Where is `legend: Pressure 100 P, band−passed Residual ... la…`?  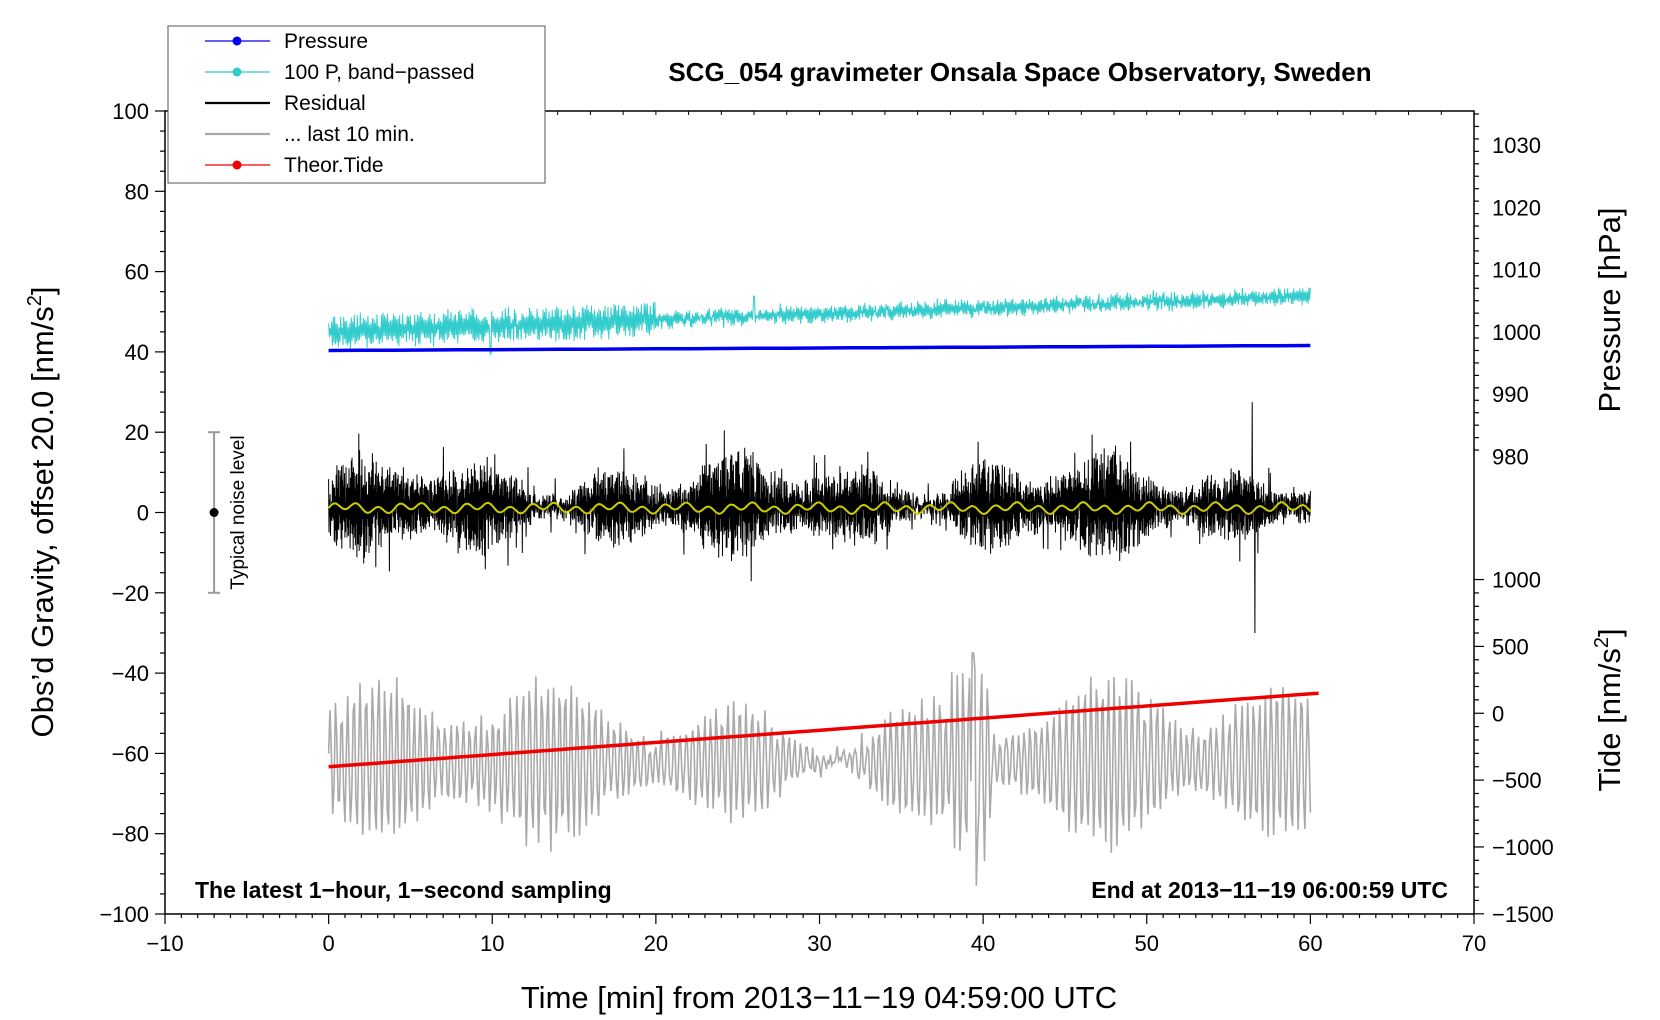
legend: Pressure 100 P, band−passed Residual ... la… is located at coordinates (356, 104).